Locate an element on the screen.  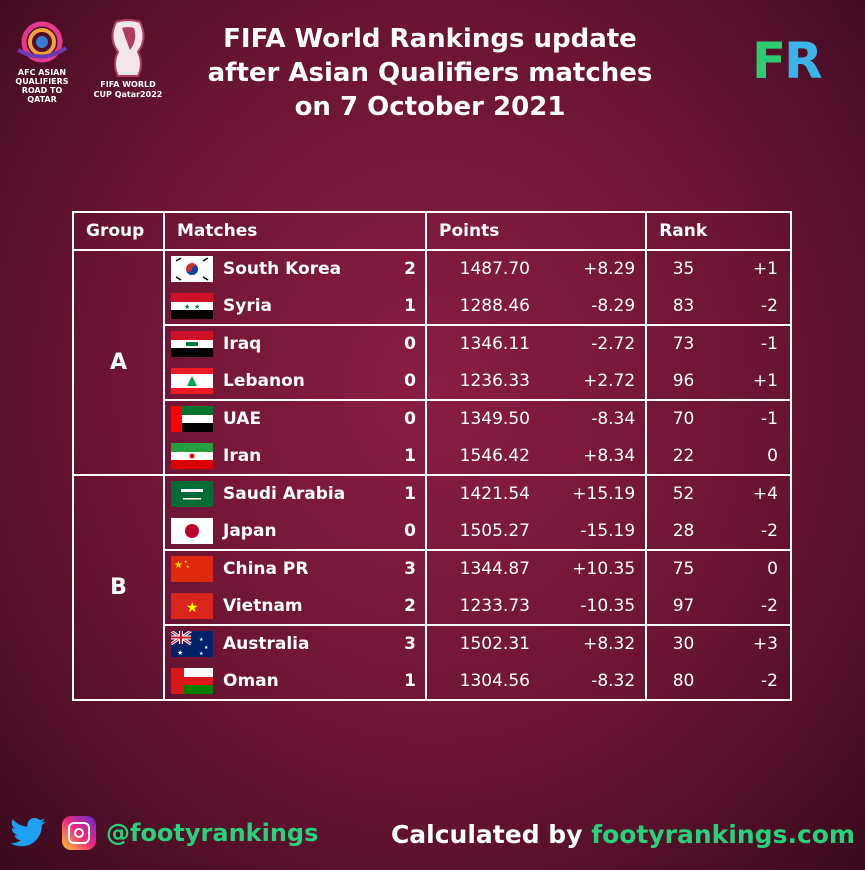
match-cell: Japan 0 is located at coordinates (295, 531).